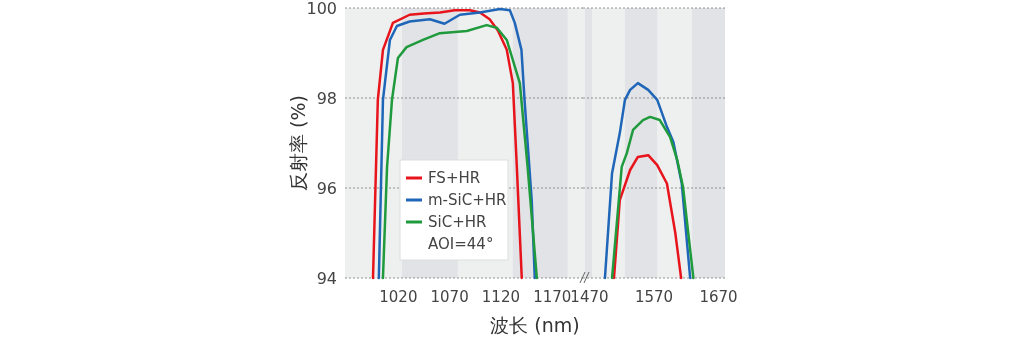 This screenshot has height=338, width=1024. What do you see at coordinates (449, 297) in the screenshot?
I see `x-tick-label: 1070` at bounding box center [449, 297].